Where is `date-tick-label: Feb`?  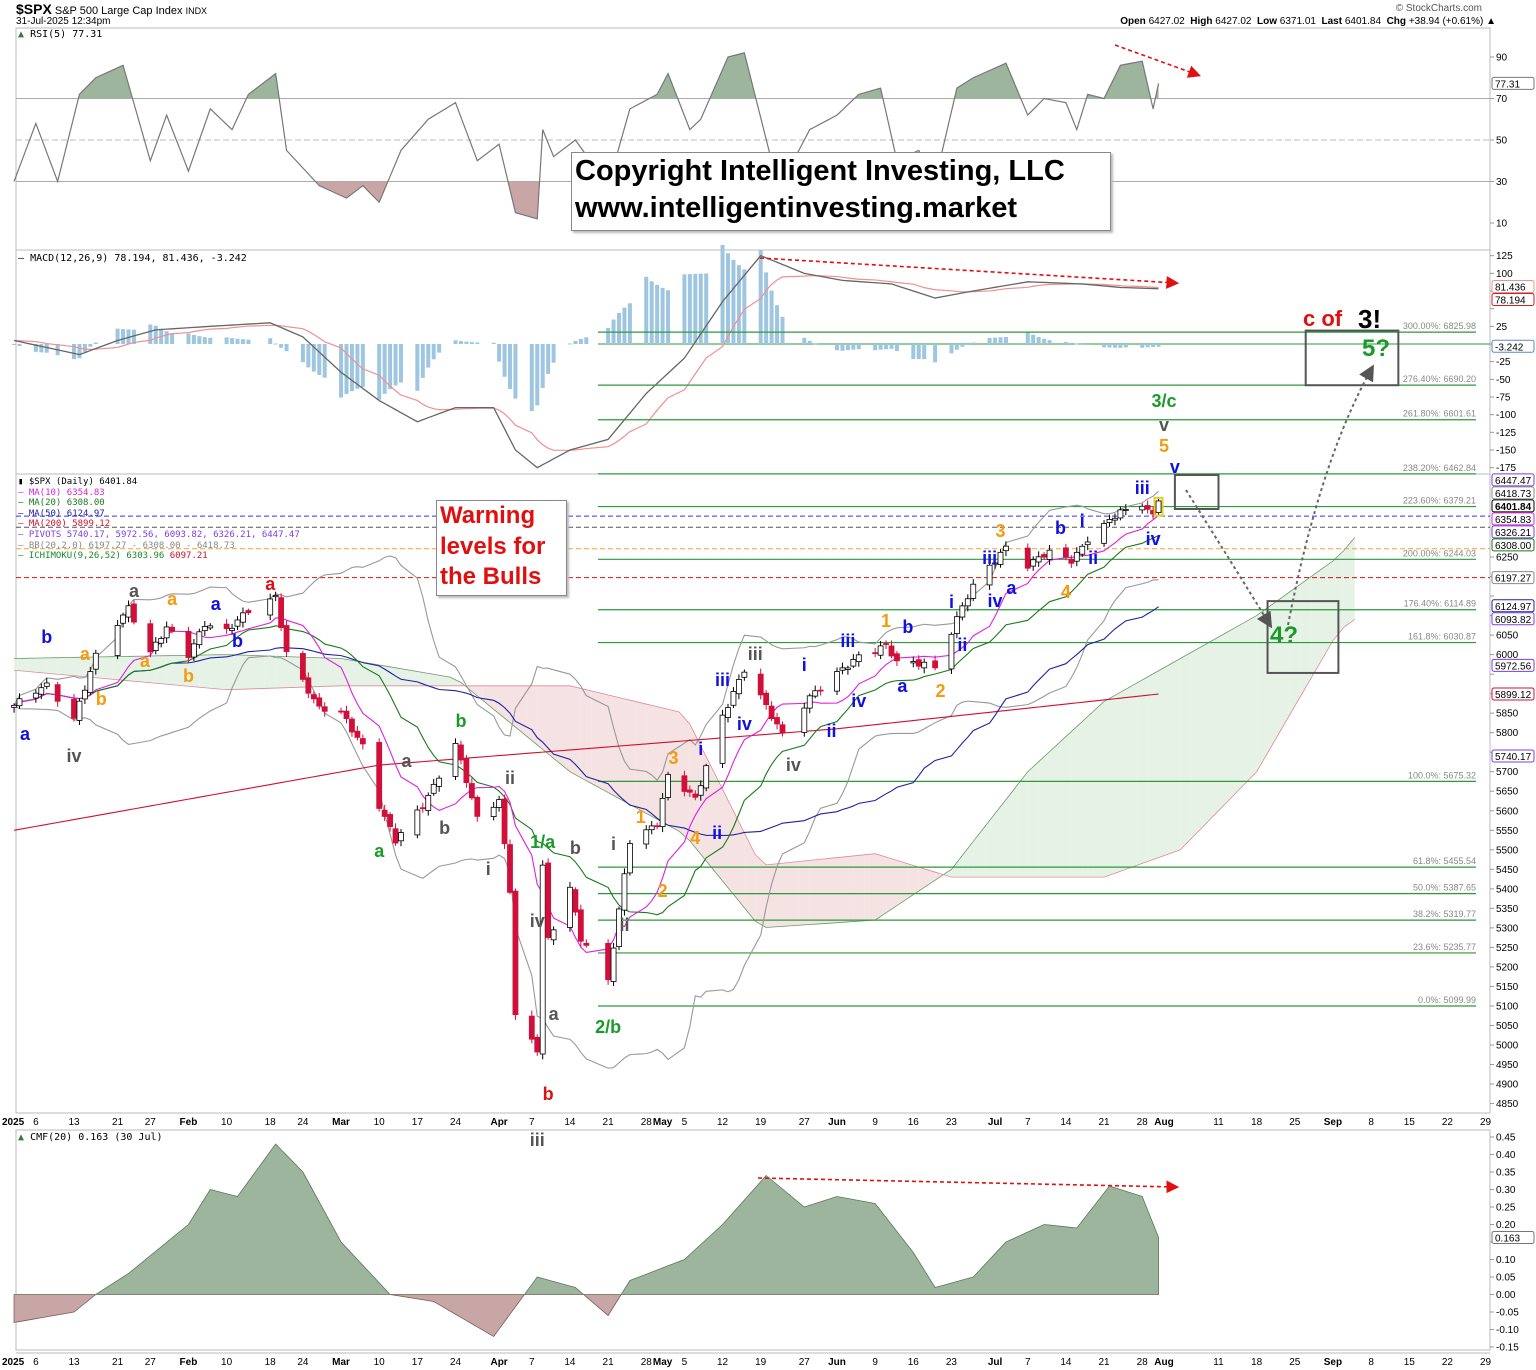 date-tick-label: Feb is located at coordinates (189, 1362).